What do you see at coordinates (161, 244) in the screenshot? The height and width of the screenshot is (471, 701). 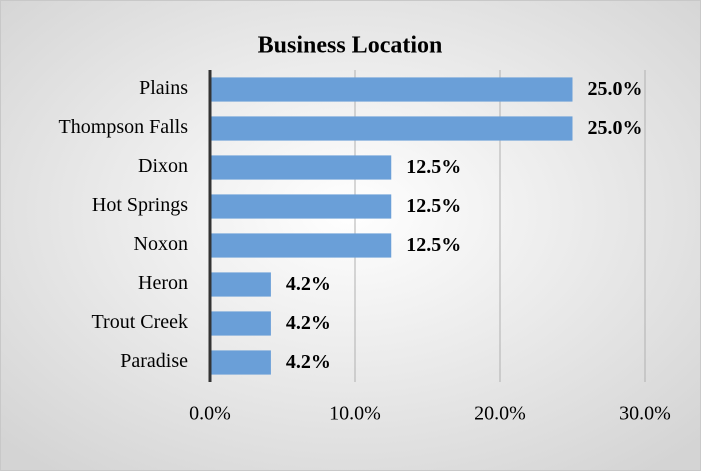 I see `y-tick-label: Noxon` at bounding box center [161, 244].